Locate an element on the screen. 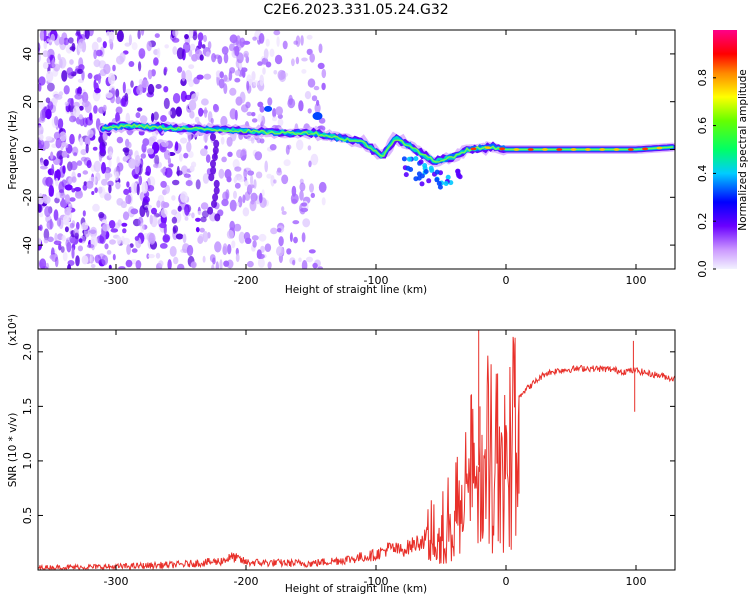  signal-peak is located at coordinates (545, 149).